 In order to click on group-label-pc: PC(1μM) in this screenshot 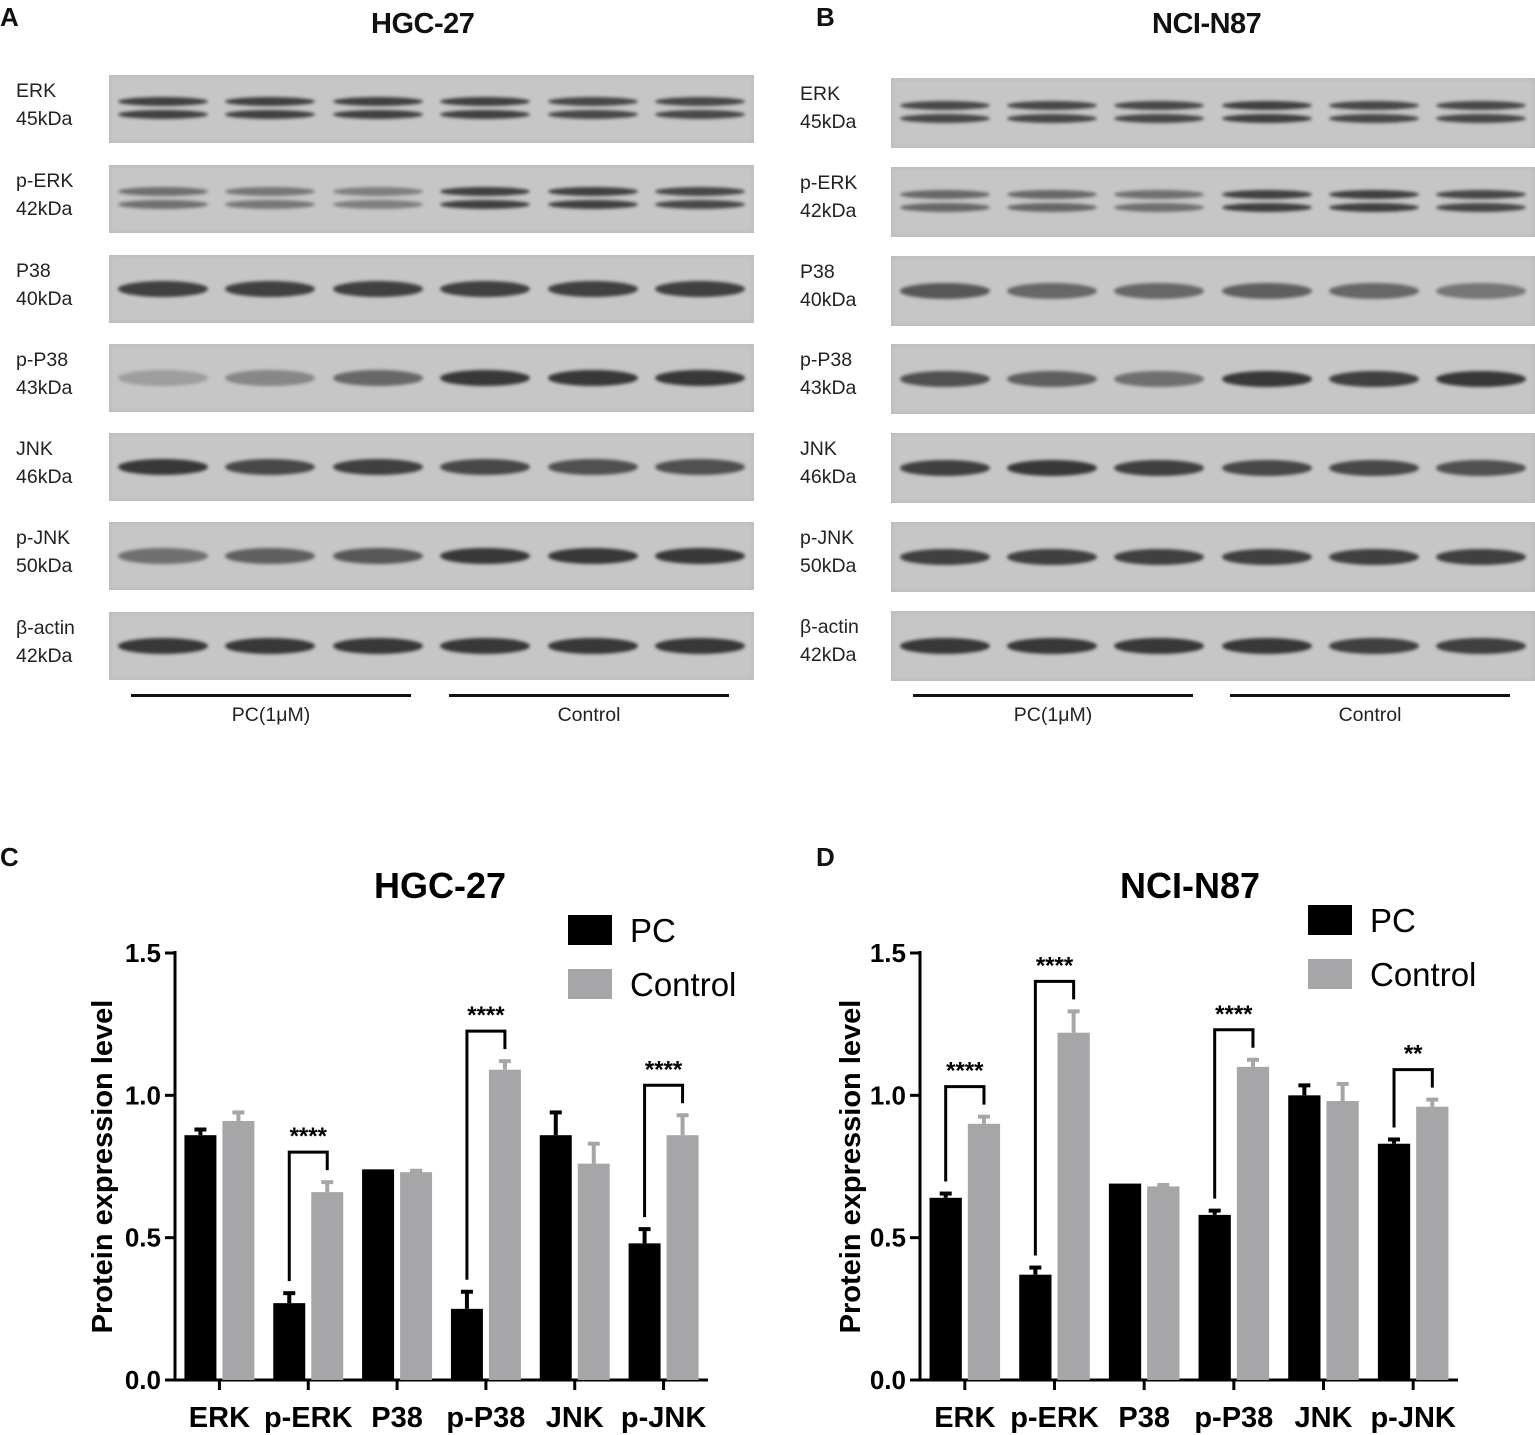, I will do `click(1053, 715)`.